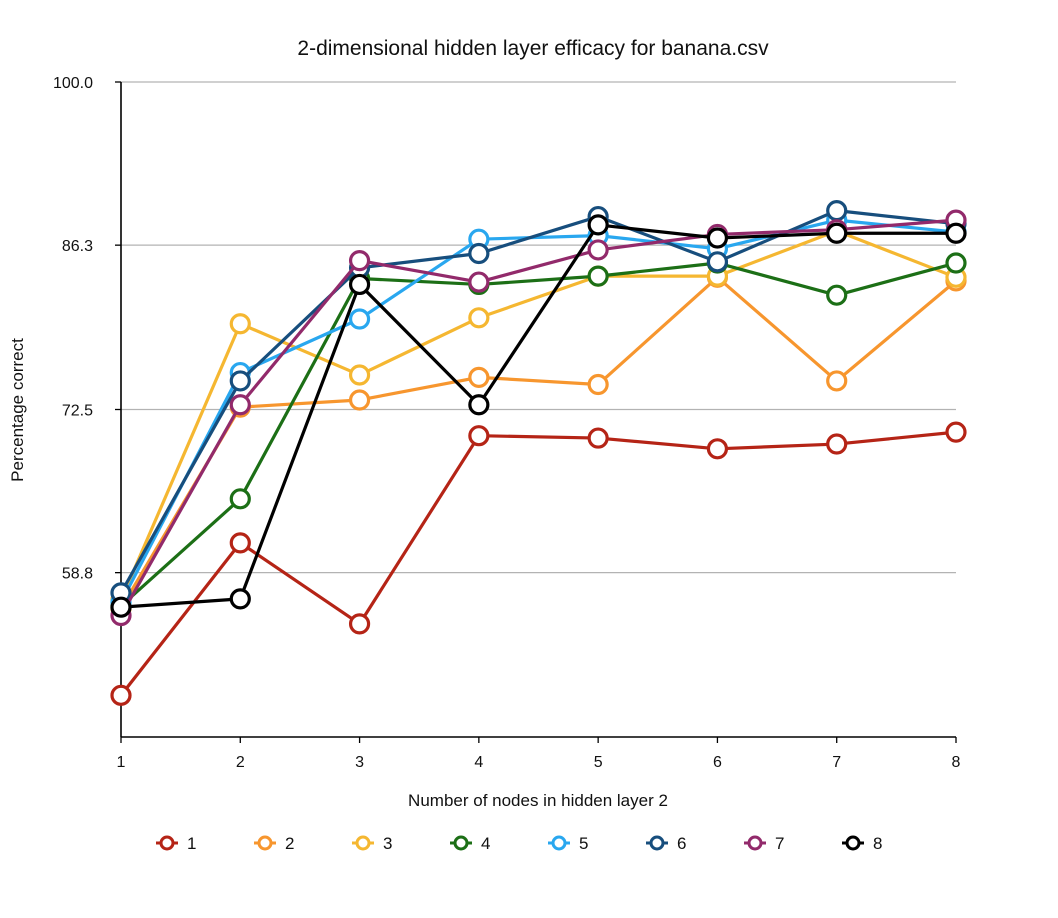 This screenshot has width=1058, height=918. What do you see at coordinates (539, 754) in the screenshot?
I see `x-ticks: 1 2 3 4 5 6 7 8` at bounding box center [539, 754].